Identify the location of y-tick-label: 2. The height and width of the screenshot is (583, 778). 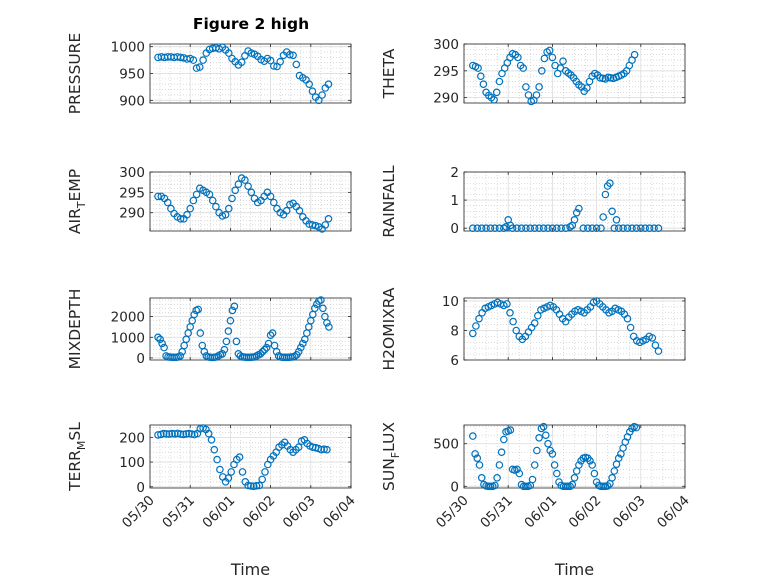
(454, 173).